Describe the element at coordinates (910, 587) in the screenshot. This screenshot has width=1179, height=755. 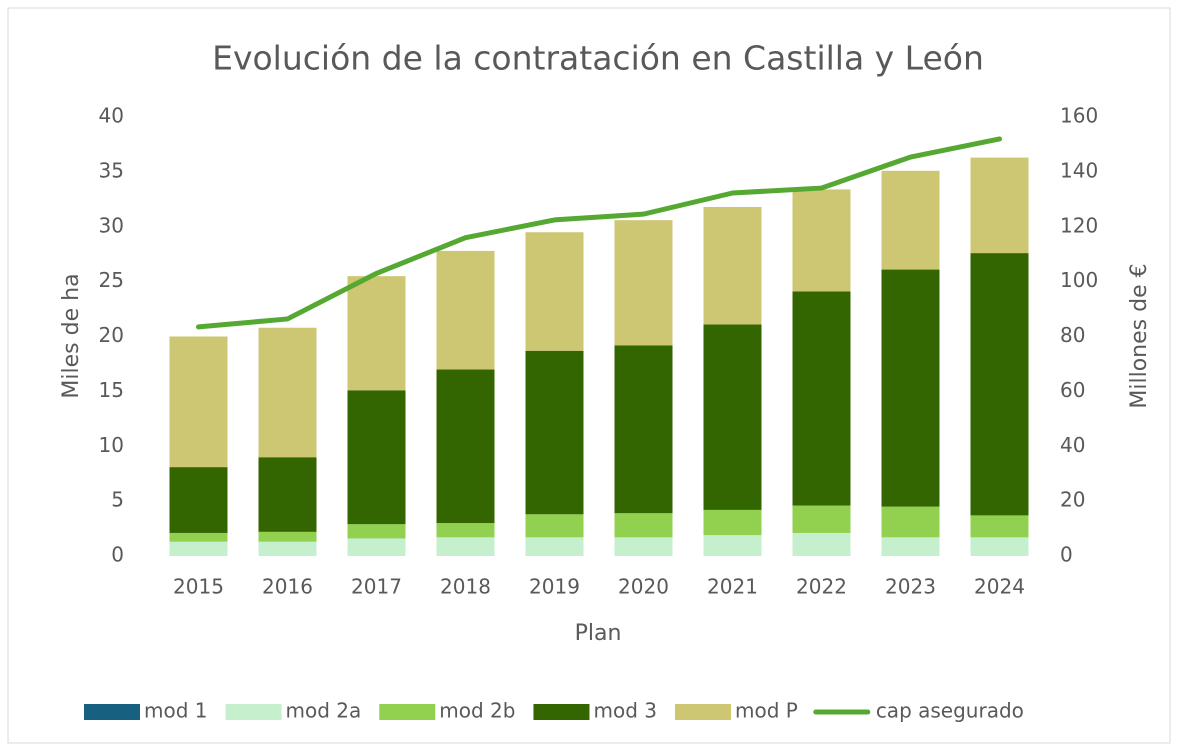
I see `x-tick-label: 2023` at that location.